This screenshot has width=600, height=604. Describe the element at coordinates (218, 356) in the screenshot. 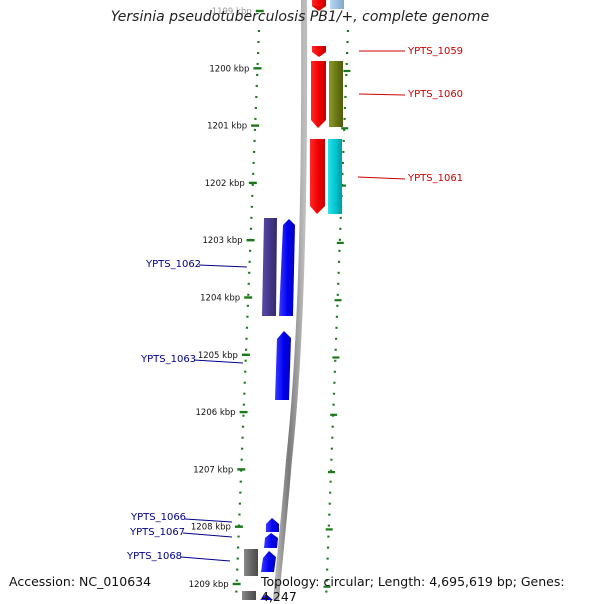

I see `tick-label: 1205 kbp` at that location.